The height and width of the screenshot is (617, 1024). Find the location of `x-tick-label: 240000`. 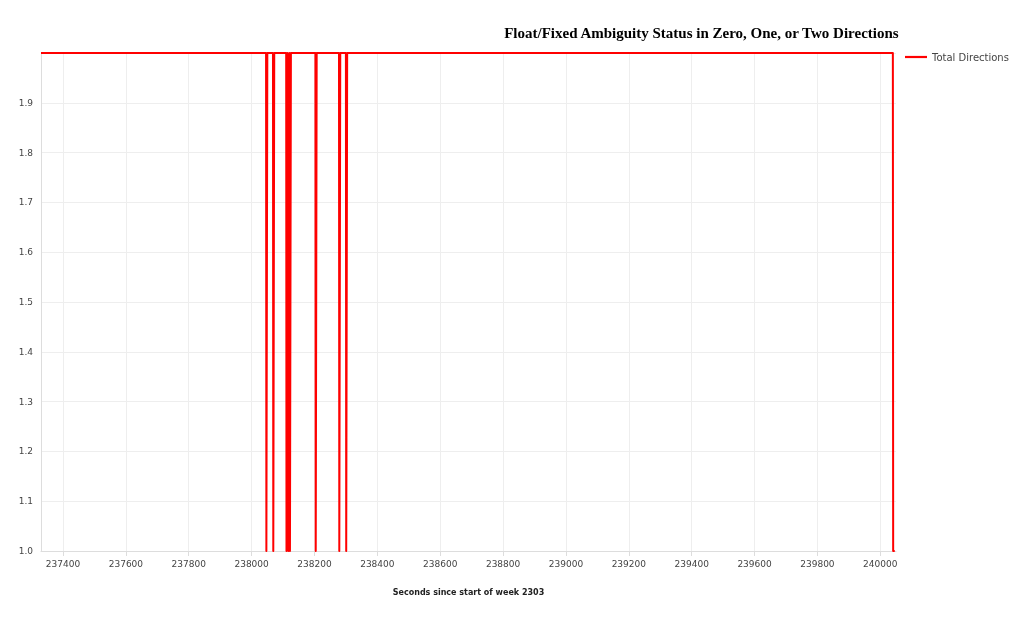

x-tick-label: 240000 is located at coordinates (880, 563).